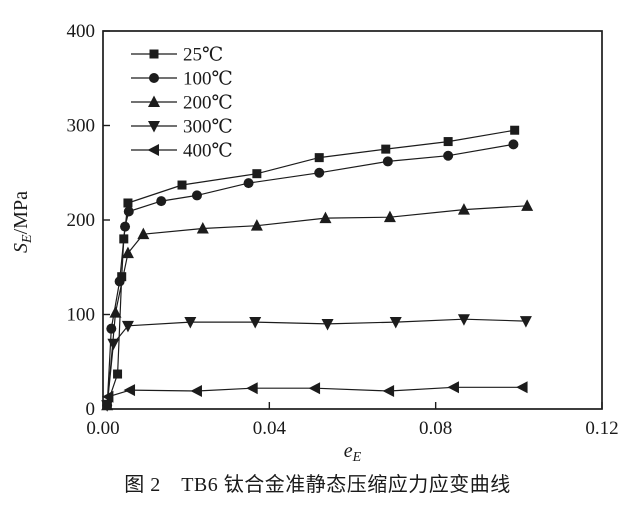  I want to click on legend-marker-400℃, so click(153, 150).